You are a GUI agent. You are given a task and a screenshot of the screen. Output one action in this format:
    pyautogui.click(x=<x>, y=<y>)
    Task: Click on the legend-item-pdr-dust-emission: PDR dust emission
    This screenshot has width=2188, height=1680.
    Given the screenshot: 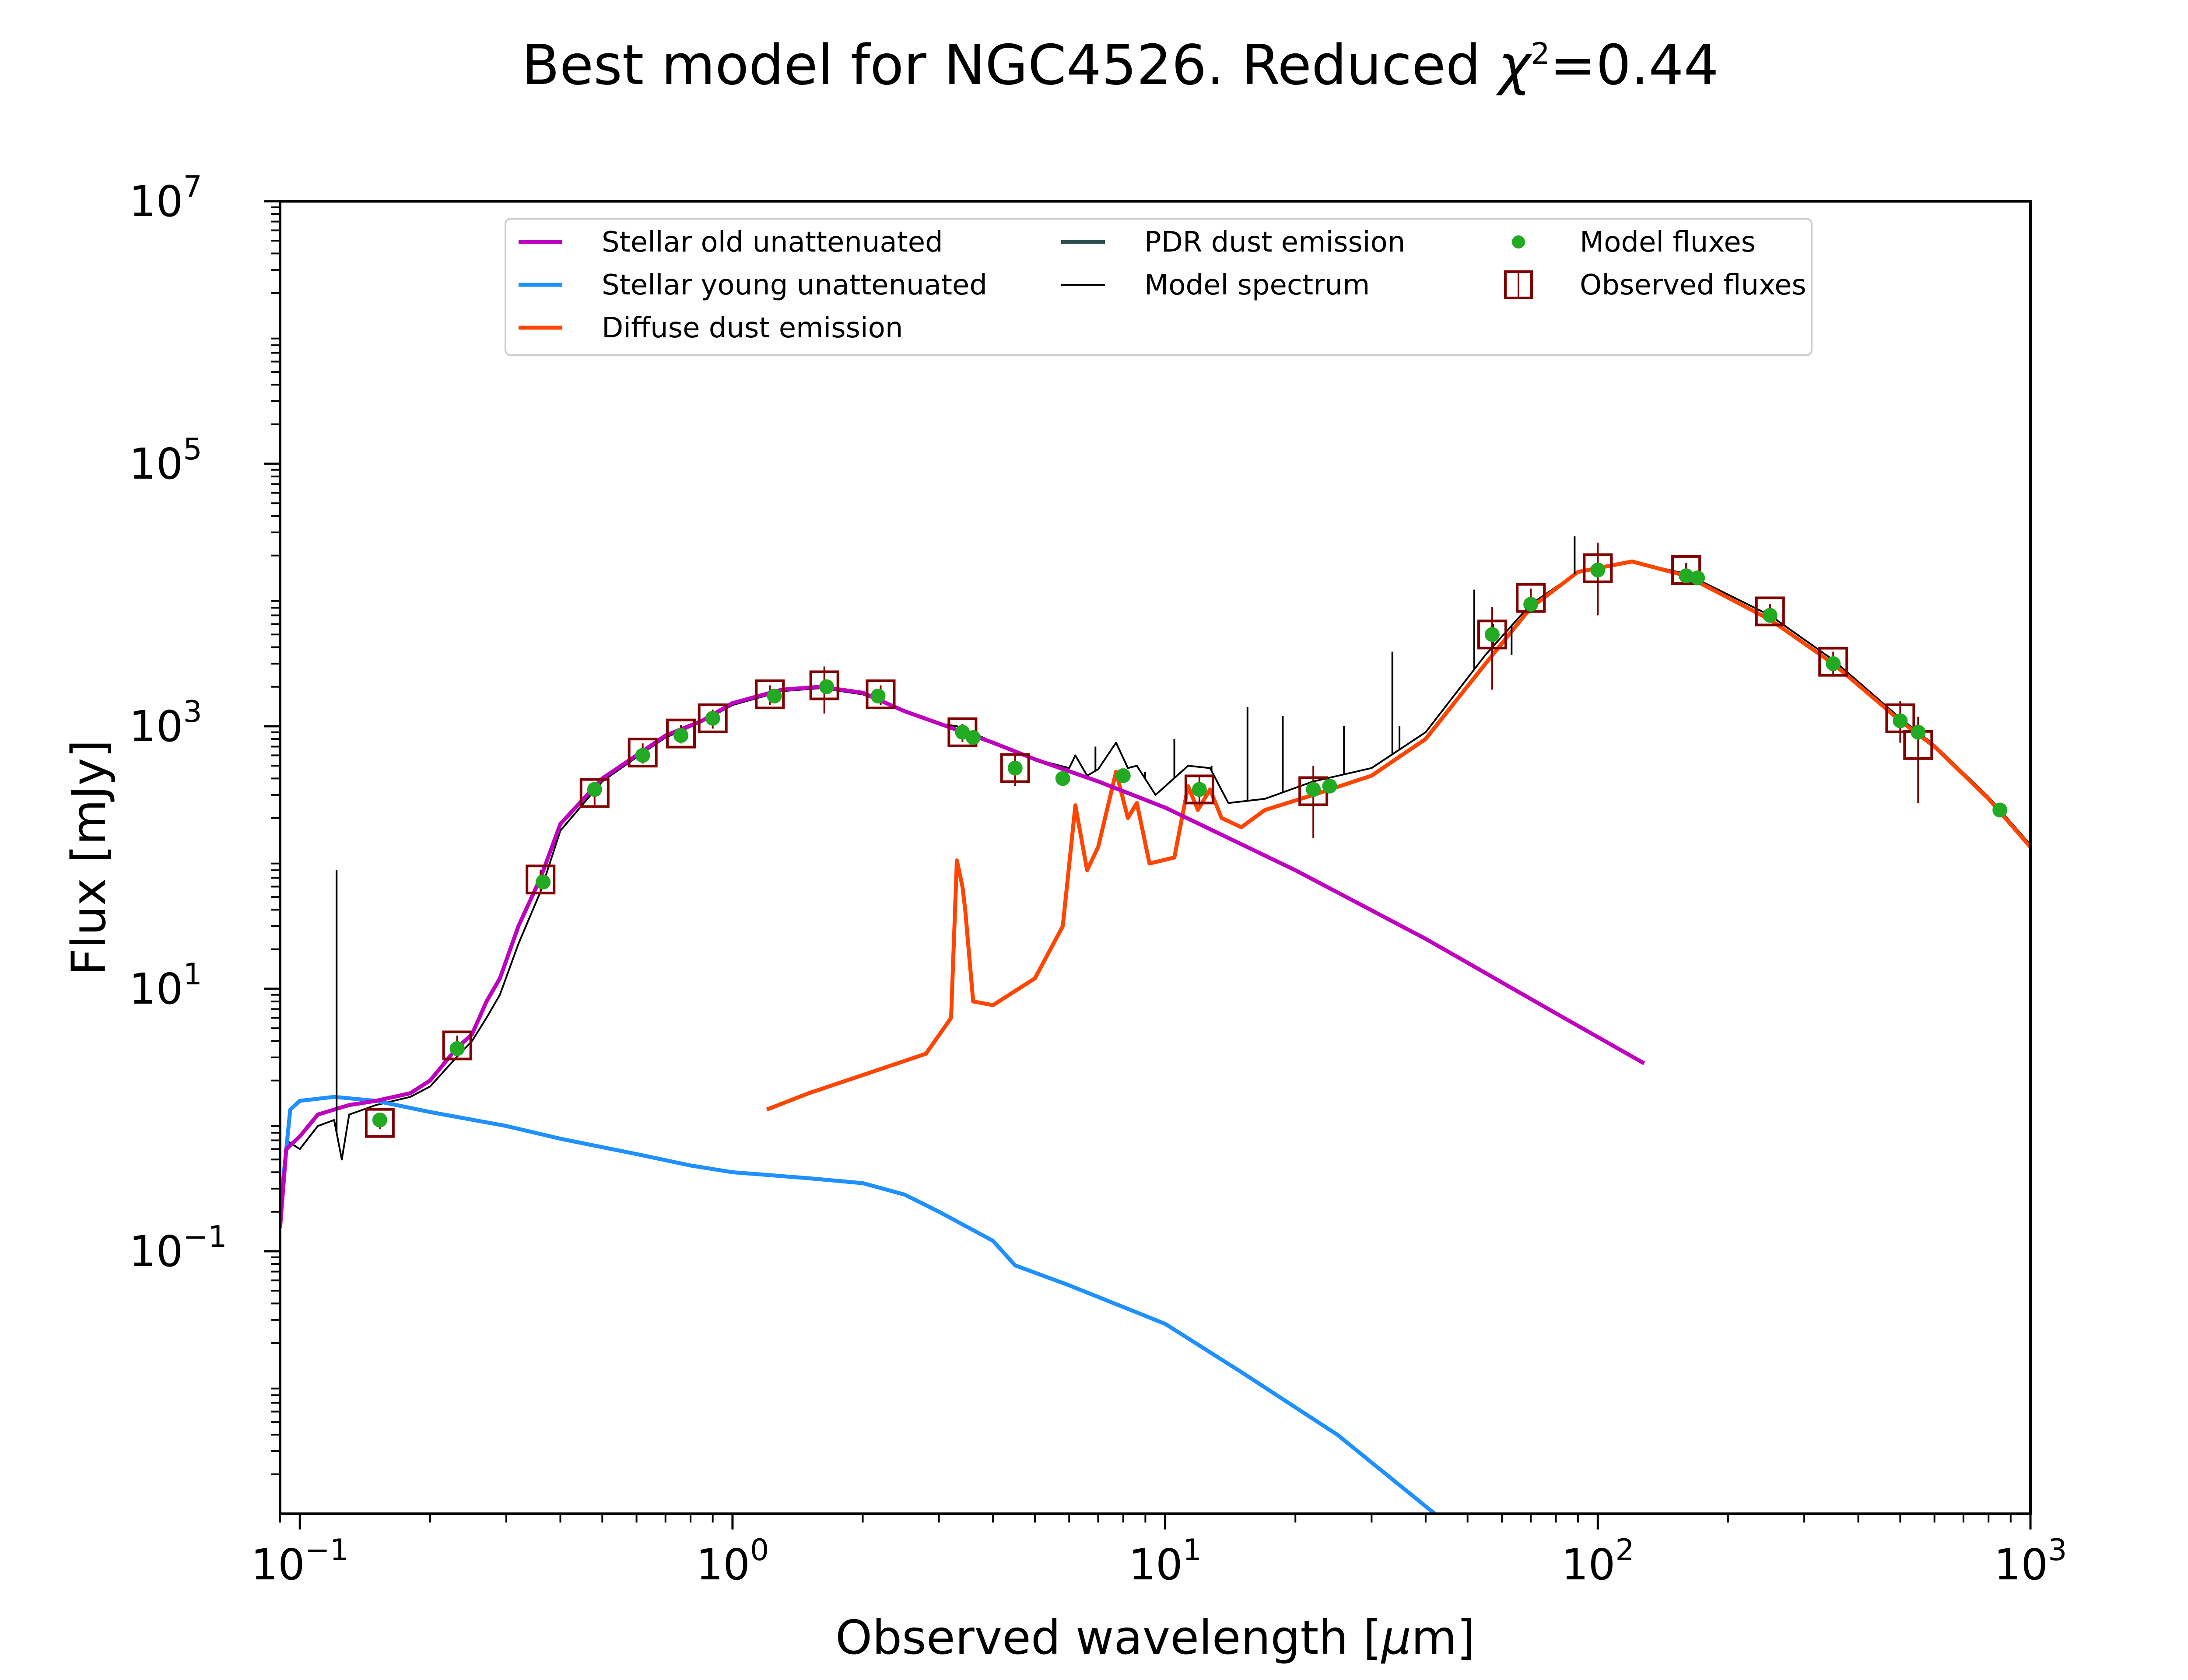 What is the action you would take?
    pyautogui.click(x=1233, y=242)
    